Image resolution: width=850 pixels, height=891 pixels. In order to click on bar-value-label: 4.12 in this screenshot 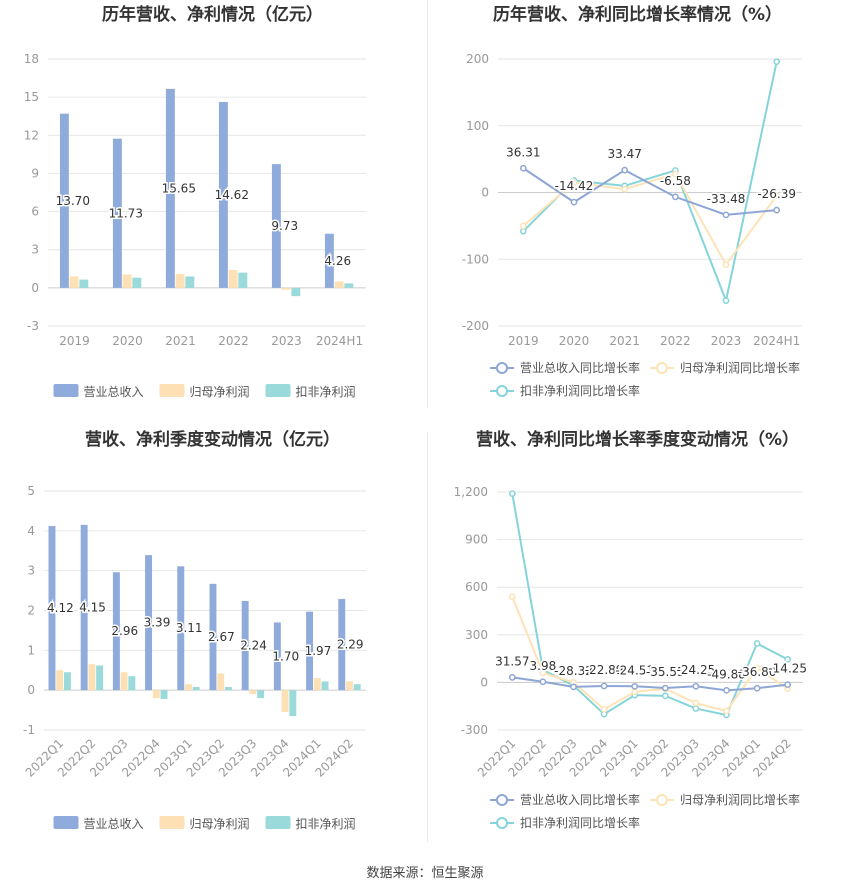, I will do `click(60, 608)`.